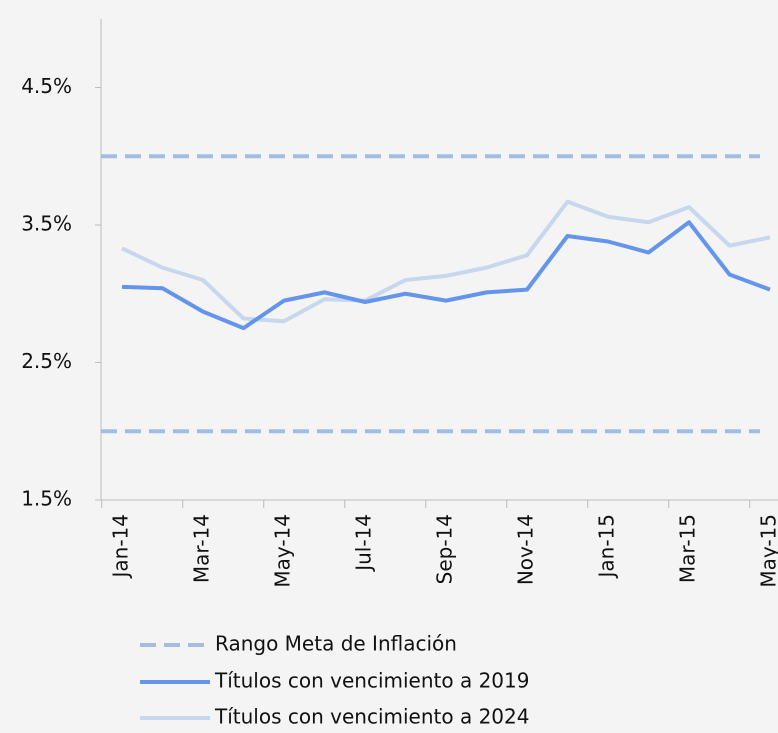  What do you see at coordinates (364, 543) in the screenshot?
I see `x-tick-label: Jul-14` at bounding box center [364, 543].